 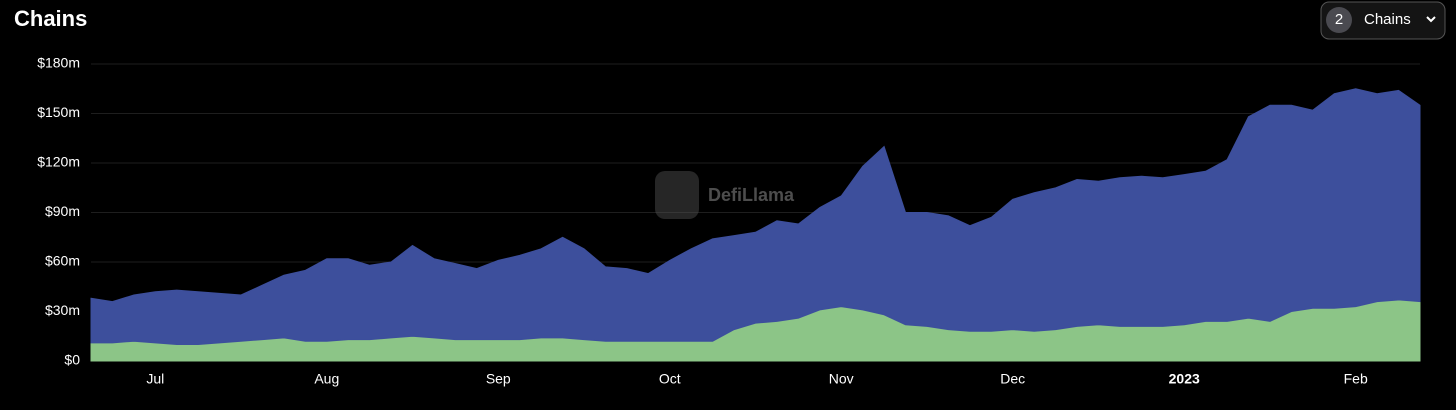 I want to click on count: 2, so click(x=1339, y=19).